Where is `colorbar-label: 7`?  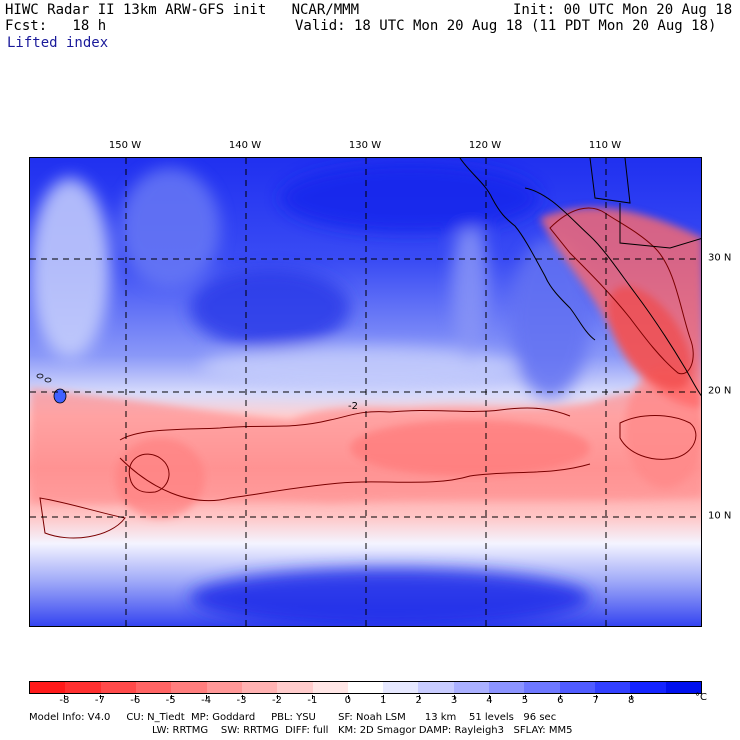 colorbar-label: 7 is located at coordinates (595, 700).